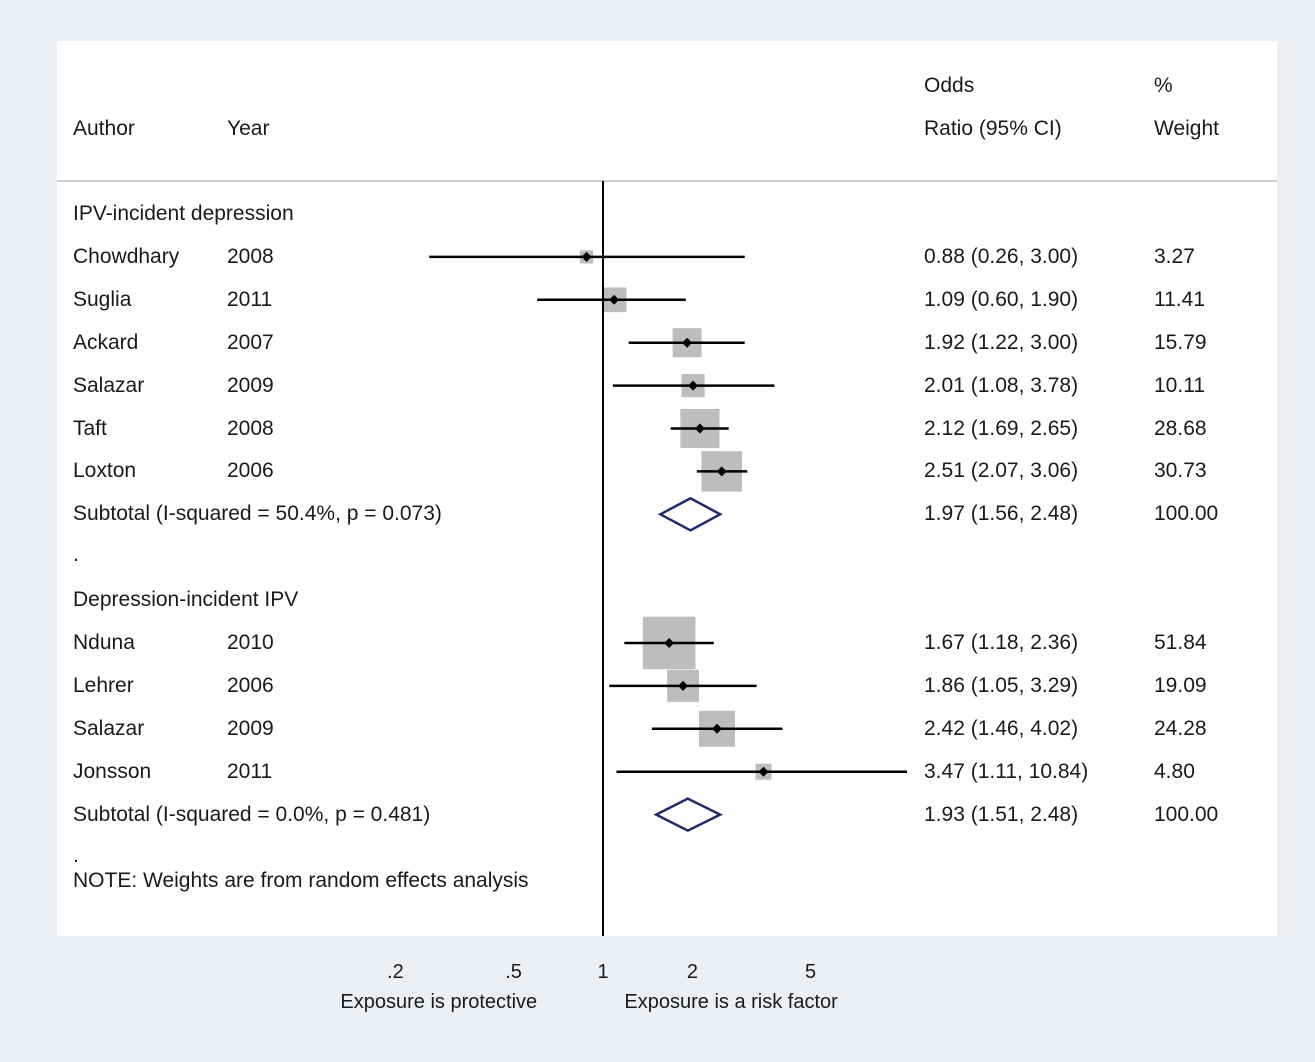 Image resolution: width=1315 pixels, height=1062 pixels. Describe the element at coordinates (90, 428) in the screenshot. I see `study-author: Taft` at that location.